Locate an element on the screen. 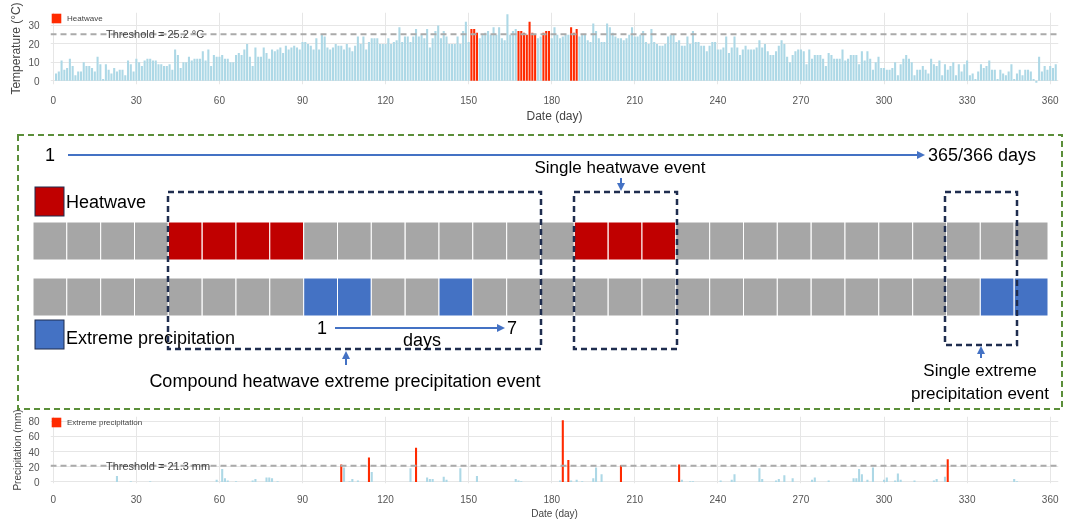 The width and height of the screenshot is (1066, 521). x-tick-label: 210 is located at coordinates (635, 499).